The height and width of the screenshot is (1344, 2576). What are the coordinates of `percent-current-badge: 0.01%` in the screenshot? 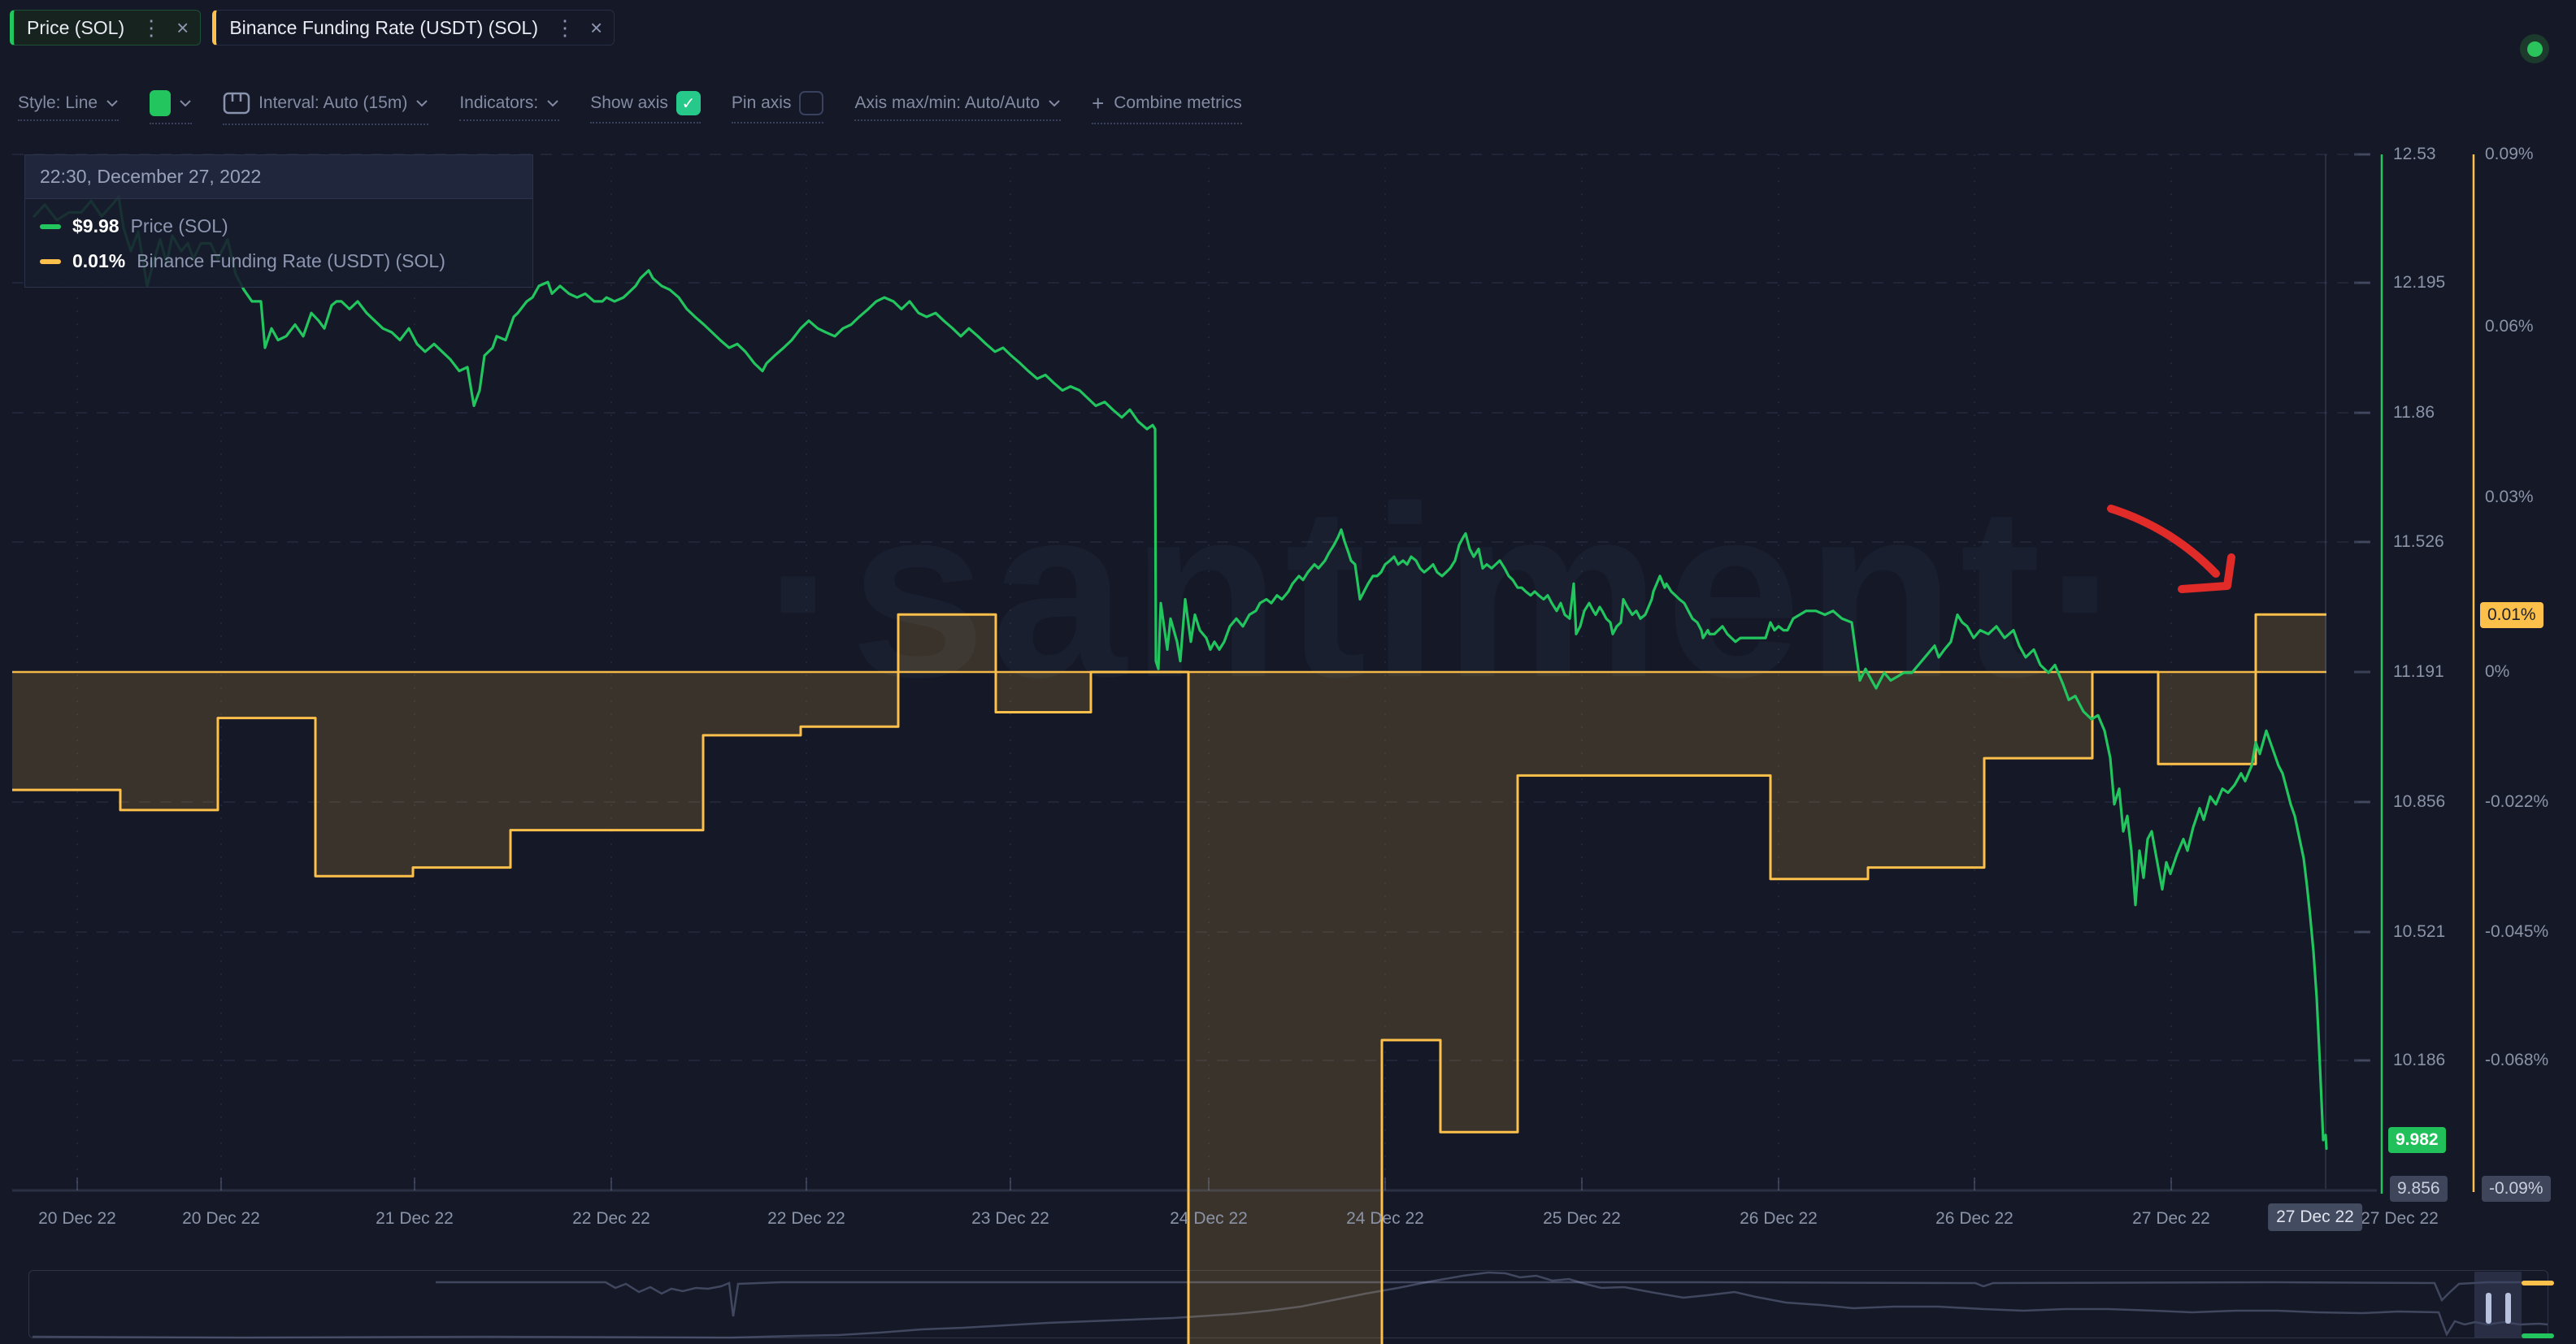 It's located at (2511, 615).